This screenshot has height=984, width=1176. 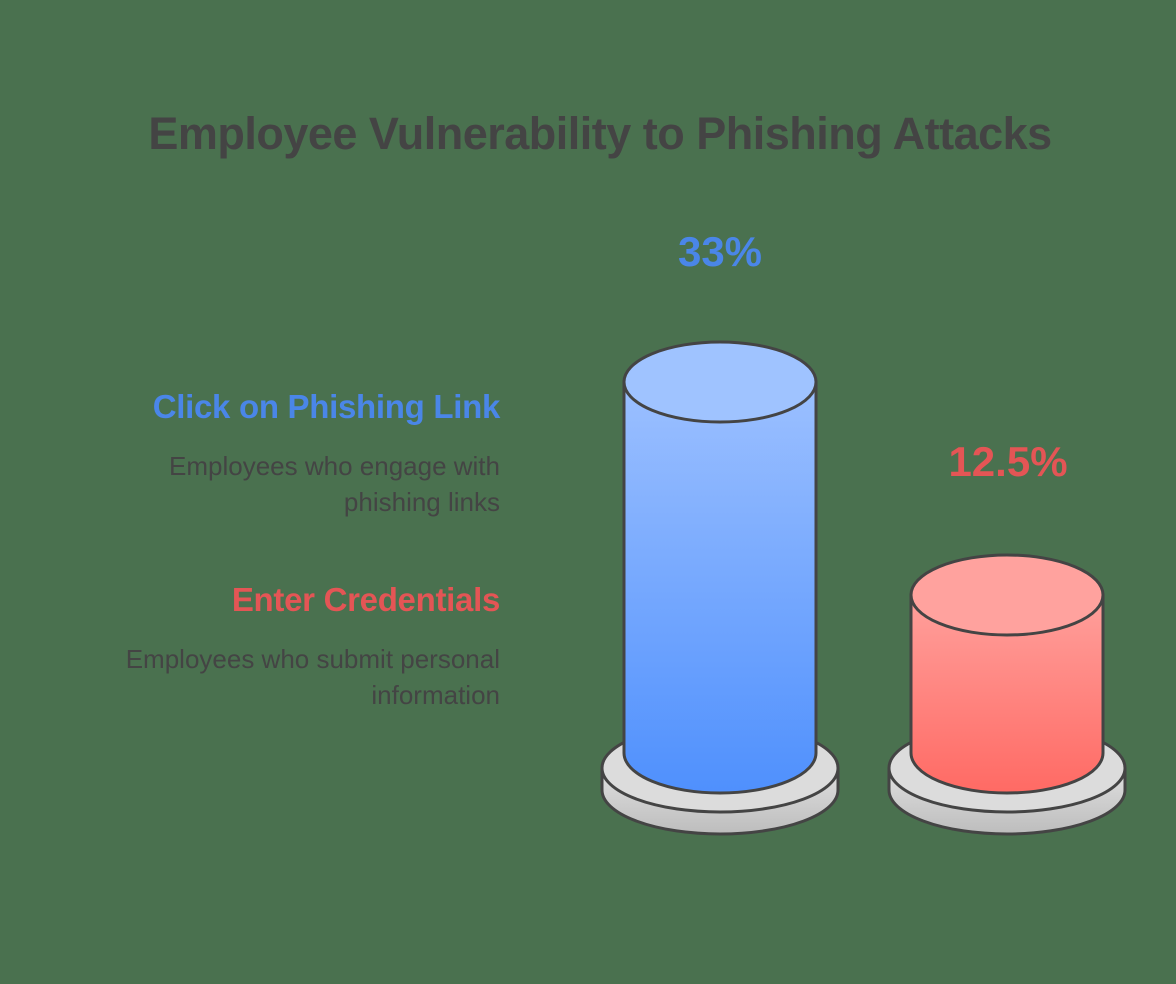 I want to click on value-label-enter-credentials: 12.5%, so click(x=1008, y=461).